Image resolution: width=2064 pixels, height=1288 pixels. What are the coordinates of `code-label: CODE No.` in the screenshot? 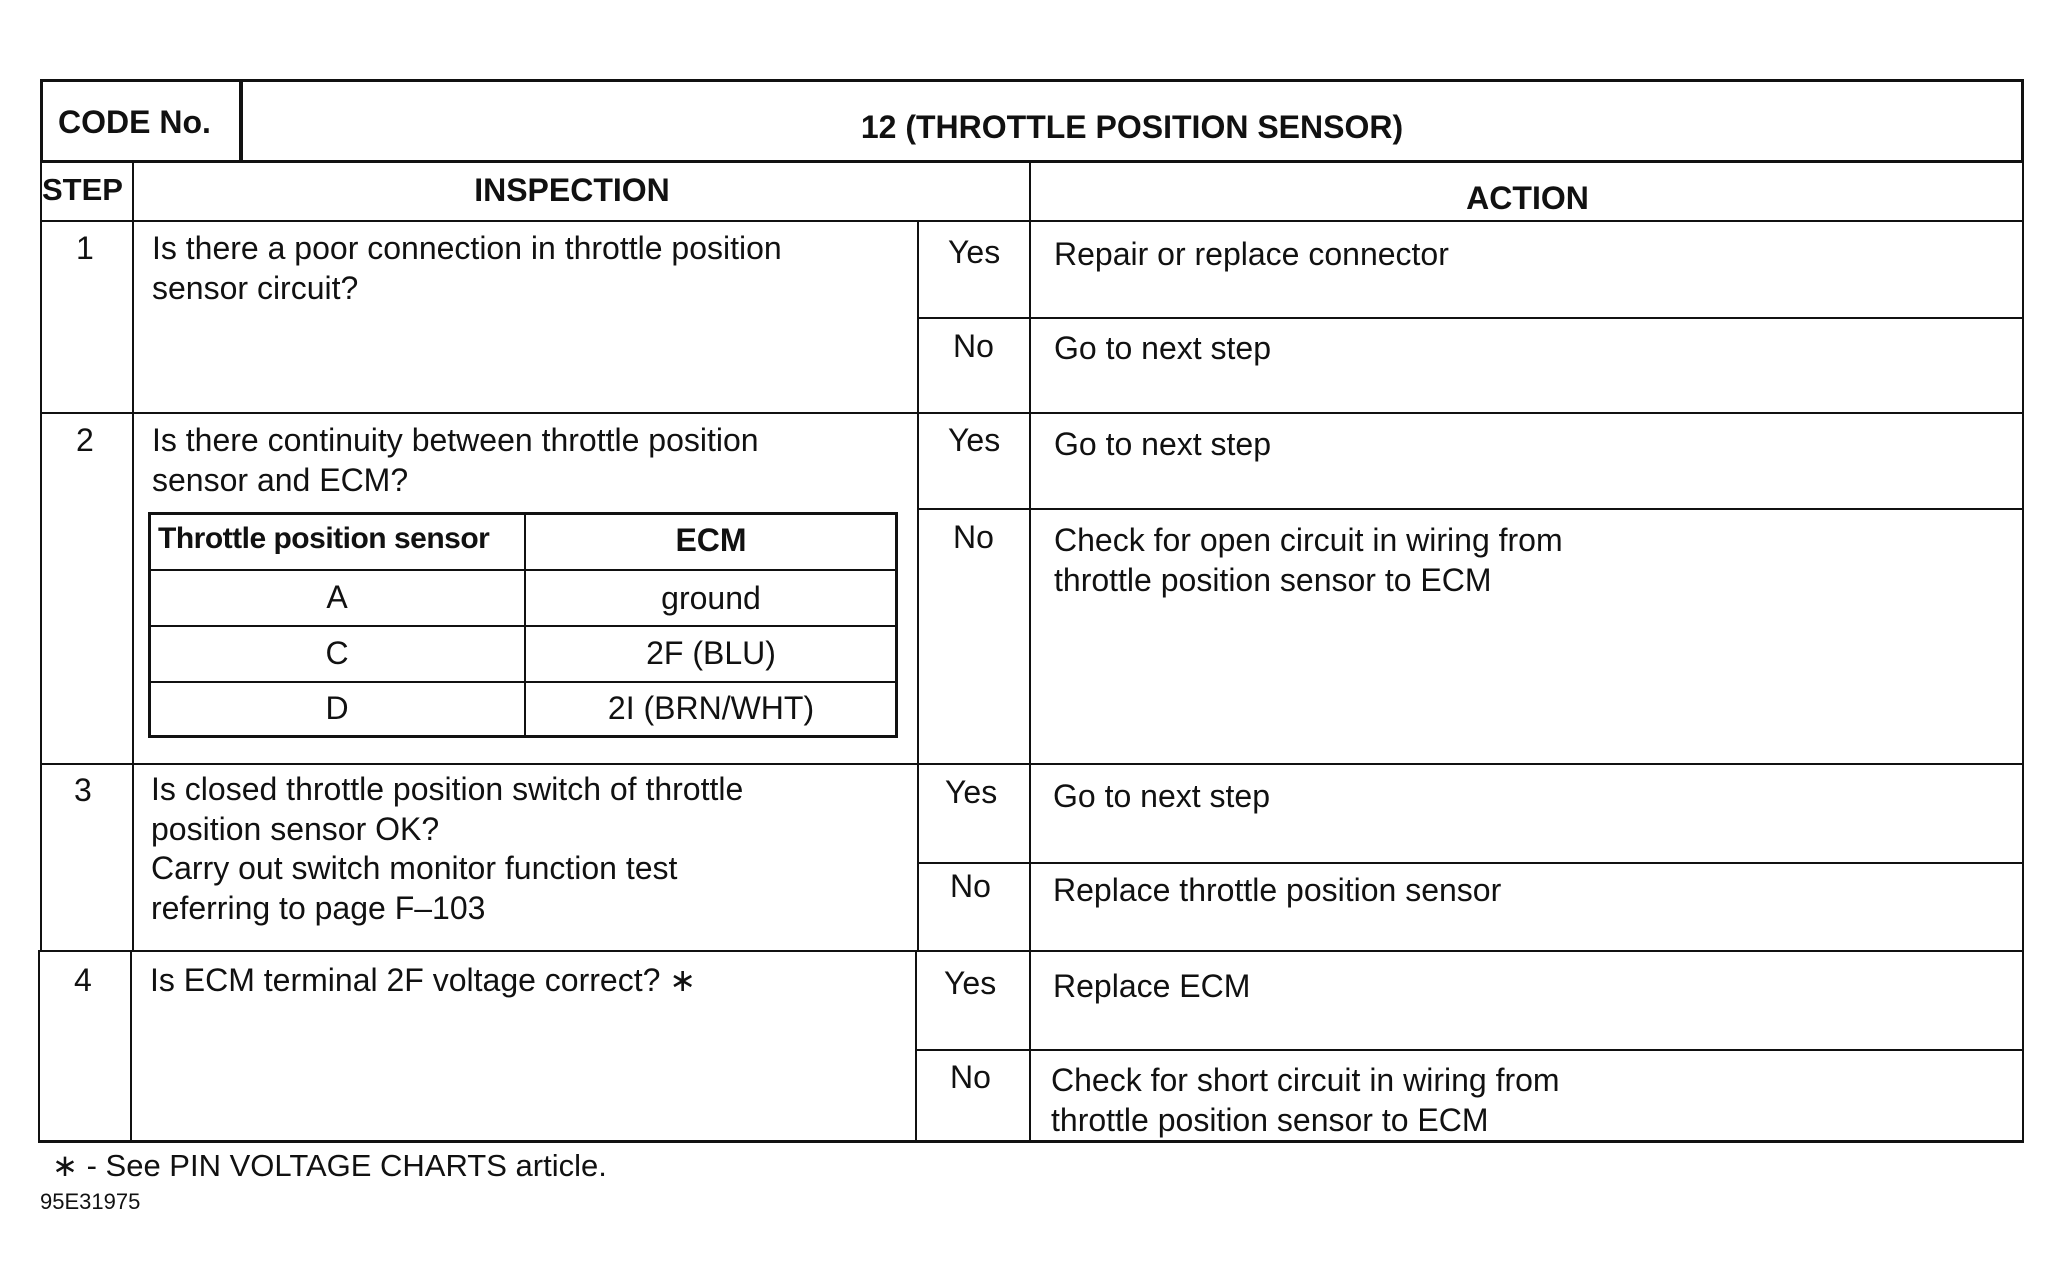 It's located at (134, 122).